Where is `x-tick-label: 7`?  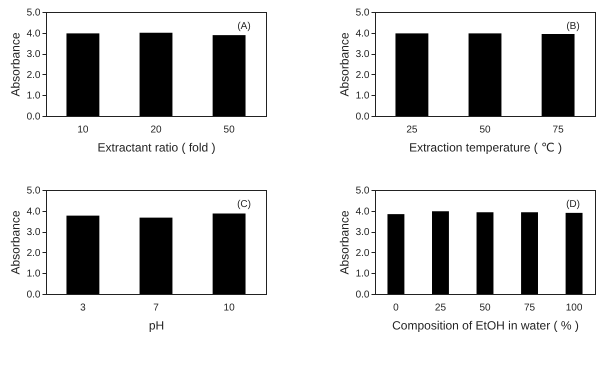 x-tick-label: 7 is located at coordinates (156, 308).